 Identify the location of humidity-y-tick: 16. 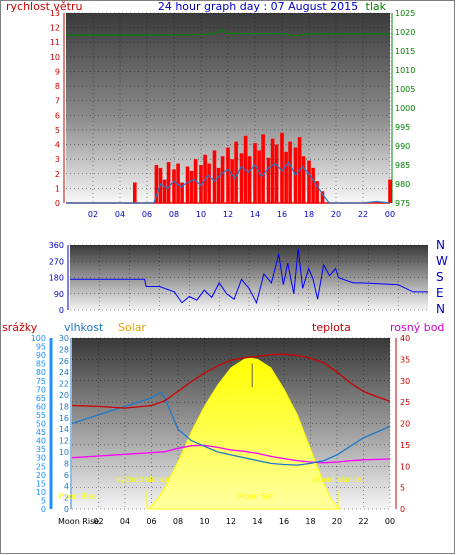
(64, 418).